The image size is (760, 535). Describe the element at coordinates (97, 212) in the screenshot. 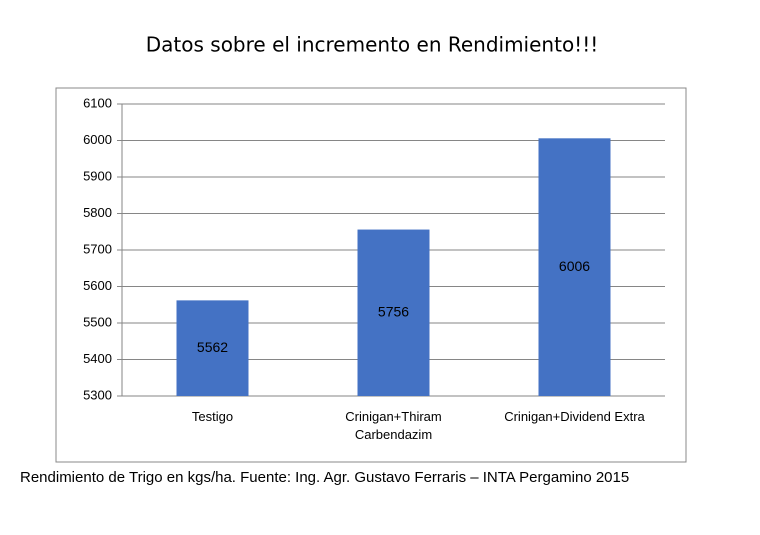

I see `y-tick-label: 5800` at that location.